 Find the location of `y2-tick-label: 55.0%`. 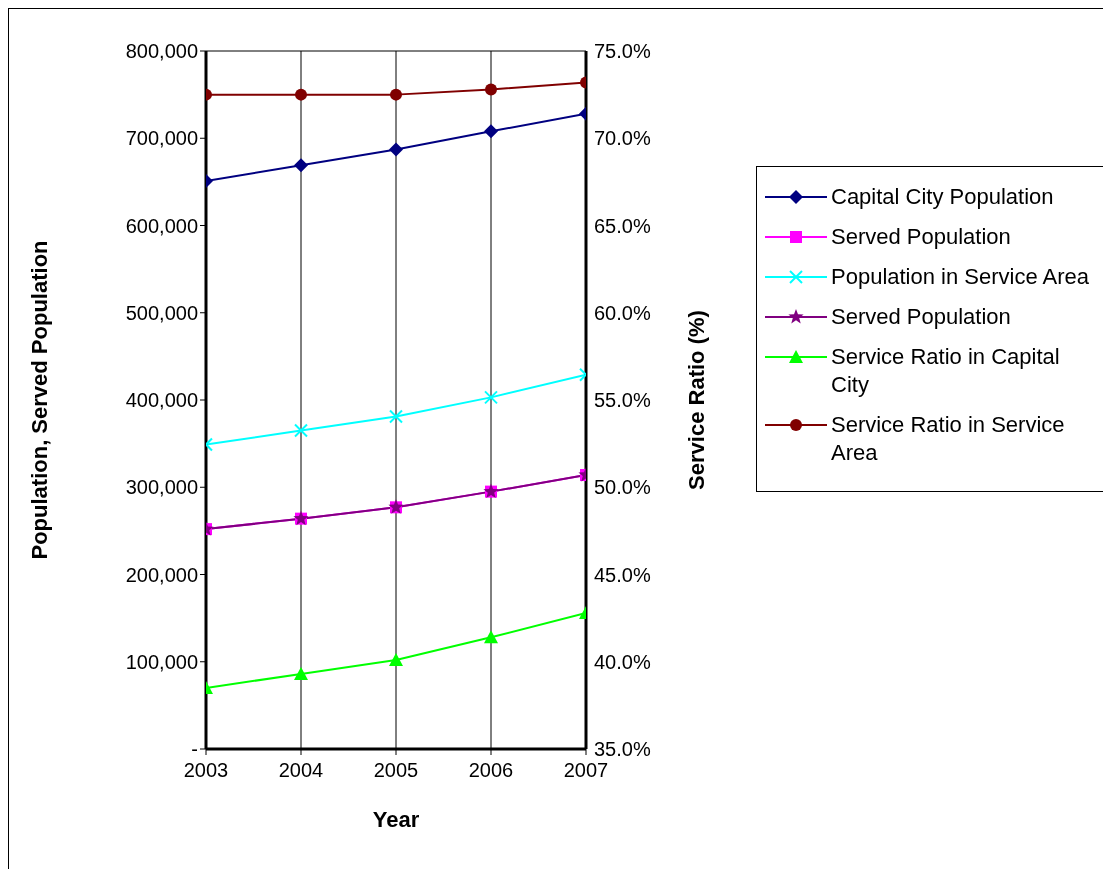

y2-tick-label: 55.0% is located at coordinates (622, 400).